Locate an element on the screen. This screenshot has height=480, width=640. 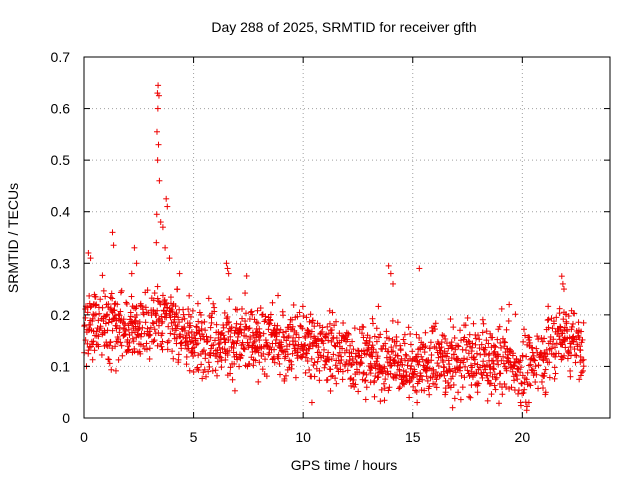
x-tick-label: 10 is located at coordinates (303, 437).